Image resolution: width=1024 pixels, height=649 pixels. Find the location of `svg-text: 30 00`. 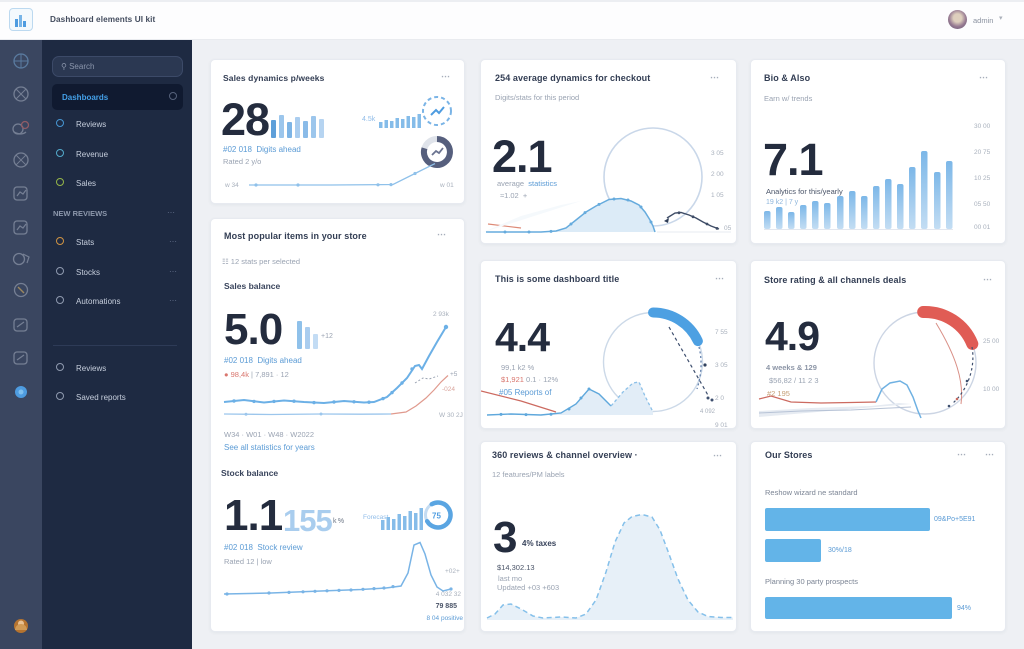

svg-text: 30 00 is located at coordinates (982, 126).